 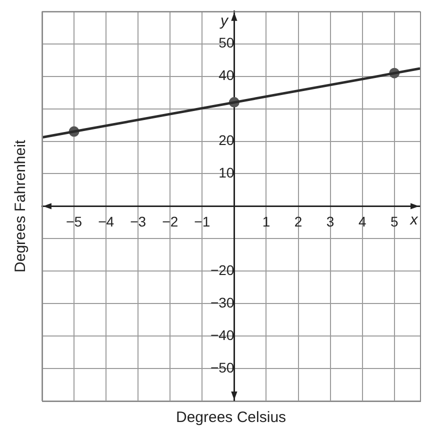 I want to click on y-tick-label: −30, so click(x=222, y=302).